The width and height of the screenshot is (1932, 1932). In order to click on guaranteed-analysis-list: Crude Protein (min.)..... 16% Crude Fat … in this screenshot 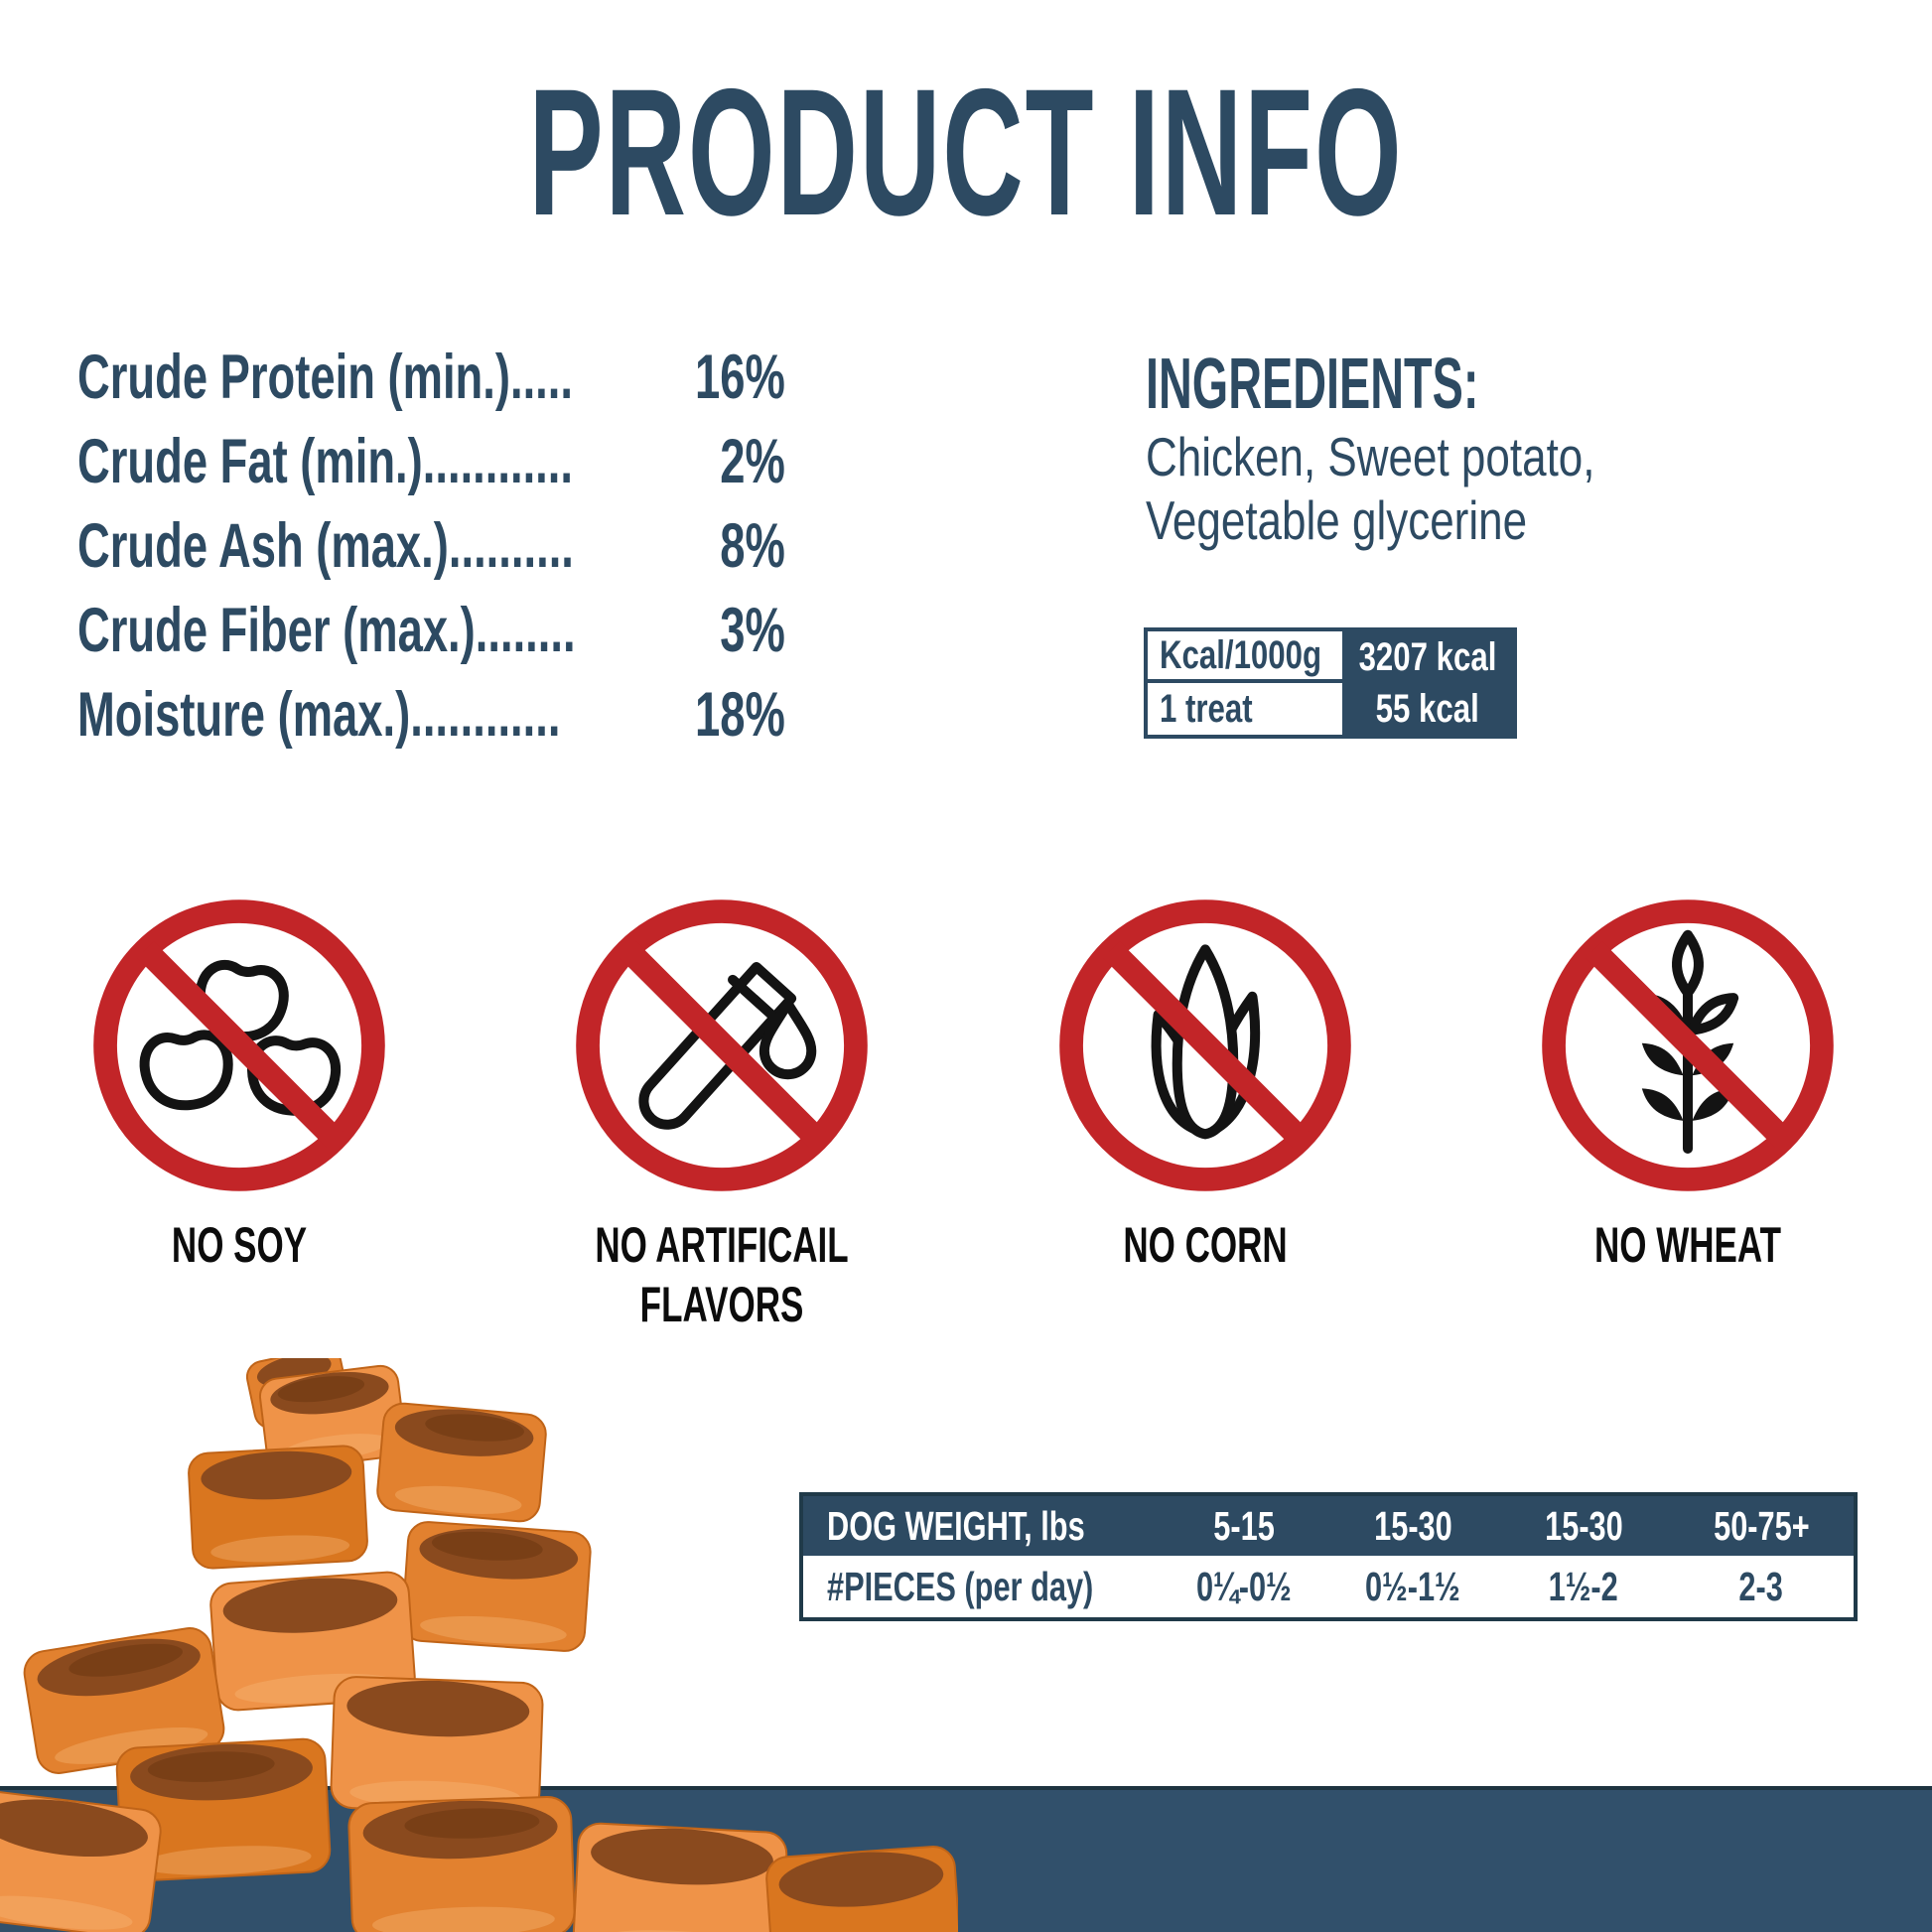, I will do `click(431, 547)`.